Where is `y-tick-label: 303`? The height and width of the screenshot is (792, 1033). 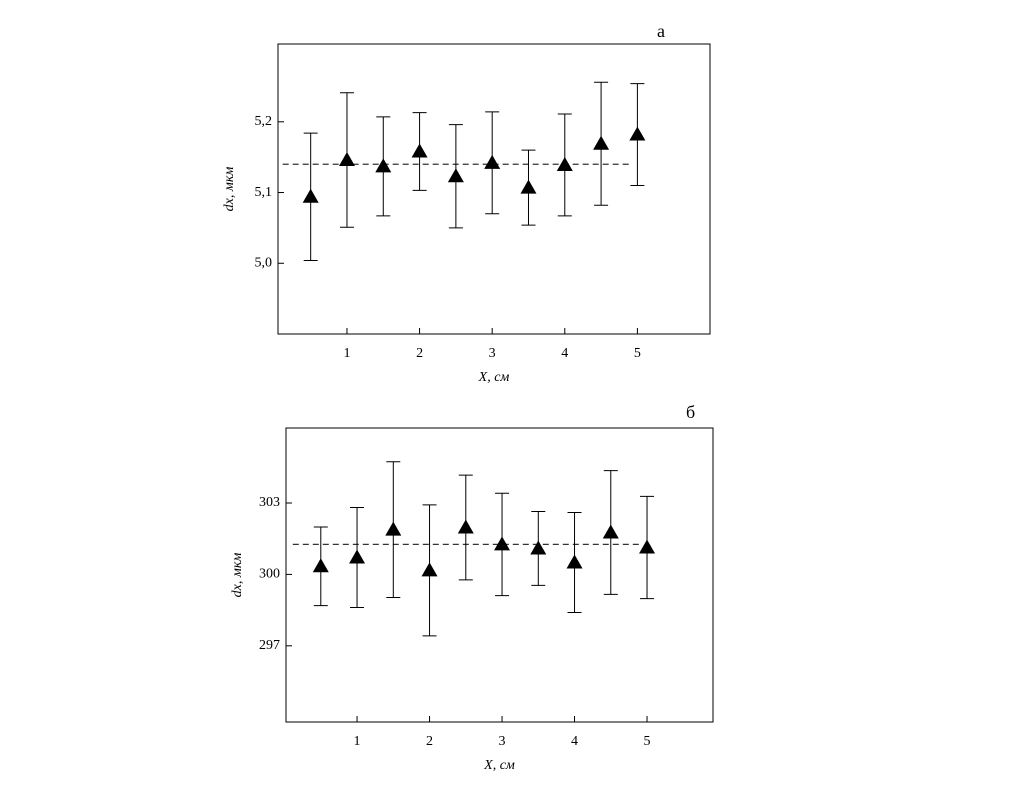
y-tick-label: 303 is located at coordinates (269, 502).